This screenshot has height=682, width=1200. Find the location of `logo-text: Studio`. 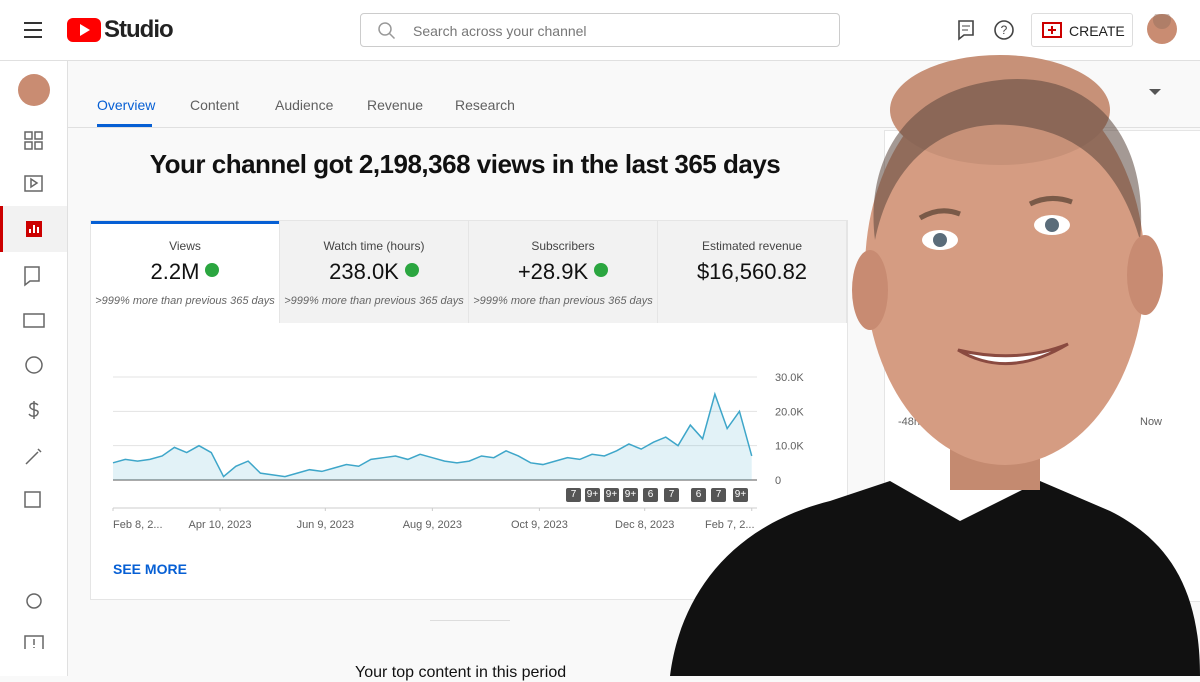

logo-text: Studio is located at coordinates (139, 29).